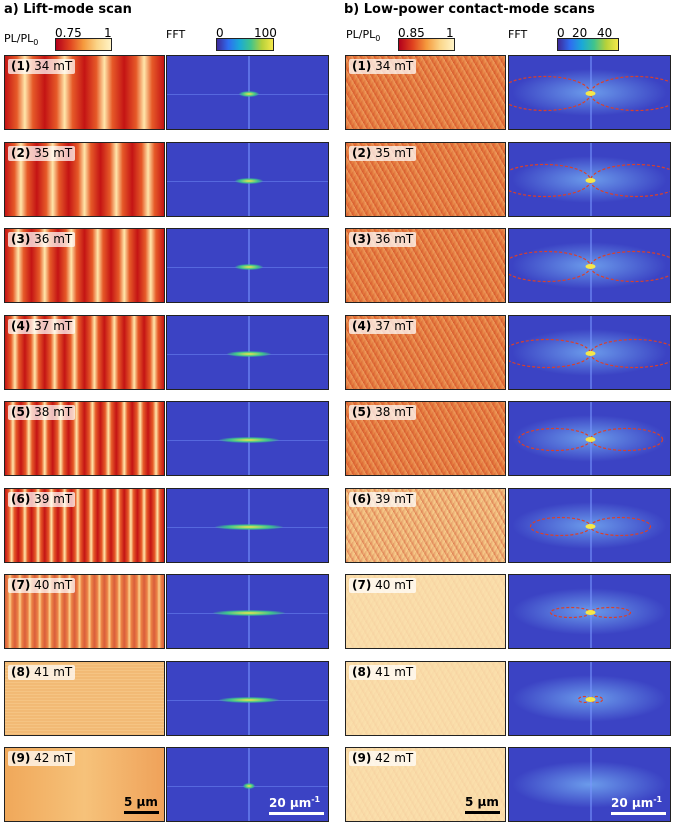 The image size is (674, 822). What do you see at coordinates (425, 438) in the screenshot?
I see `panel-b-pl-map: (5) 38 mT` at bounding box center [425, 438].